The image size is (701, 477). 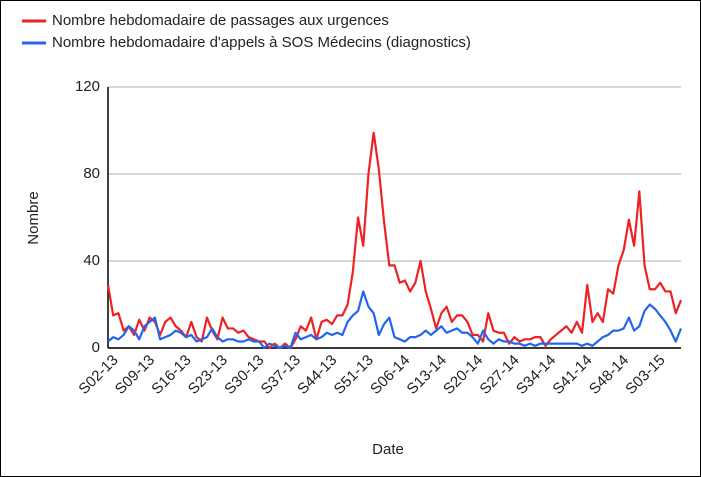 I want to click on y-tick-label: 80, so click(x=91, y=173).